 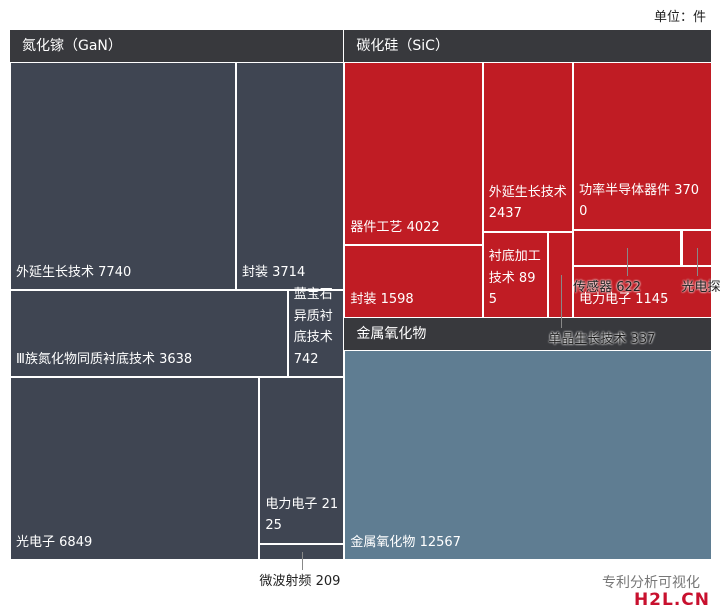 What do you see at coordinates (302, 460) in the screenshot?
I see `treemap-cell: 电力电子 2125` at bounding box center [302, 460].